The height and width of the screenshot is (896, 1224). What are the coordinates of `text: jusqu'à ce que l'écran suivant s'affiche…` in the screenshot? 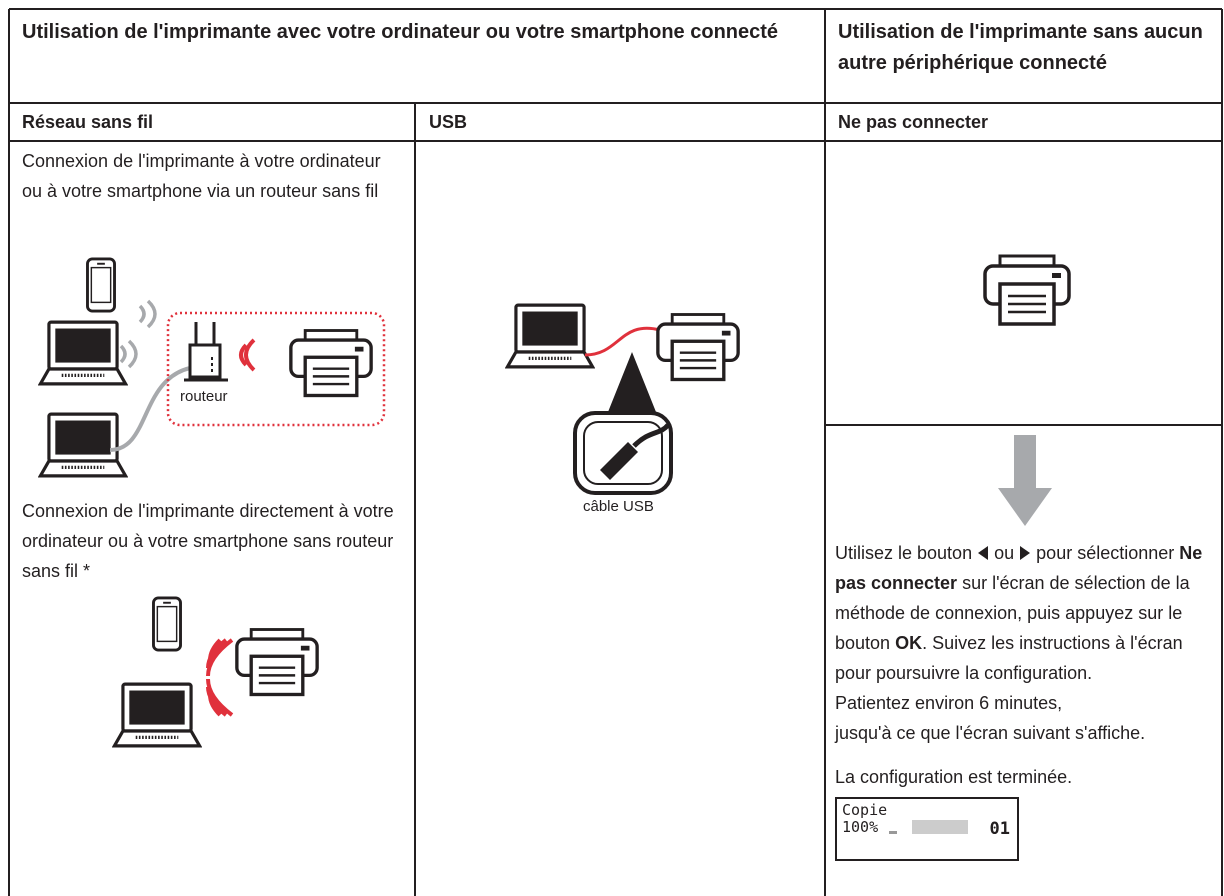 It's located at (990, 733).